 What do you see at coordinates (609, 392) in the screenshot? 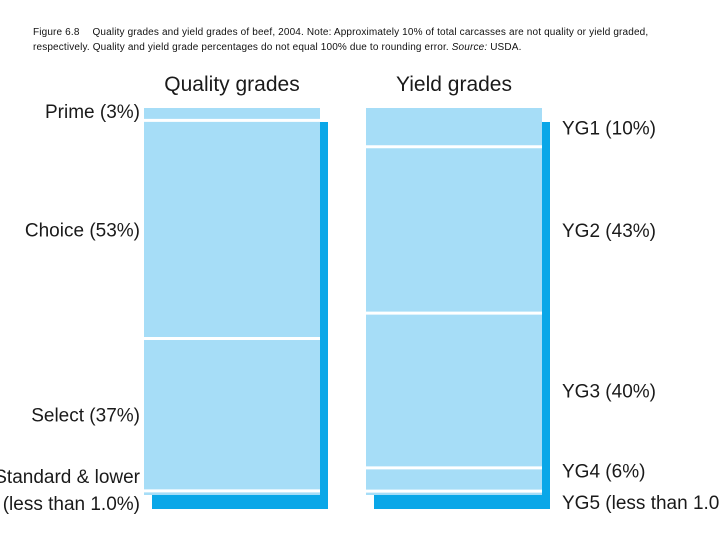
I see `yield-label-3: YG3 (40%)` at bounding box center [609, 392].